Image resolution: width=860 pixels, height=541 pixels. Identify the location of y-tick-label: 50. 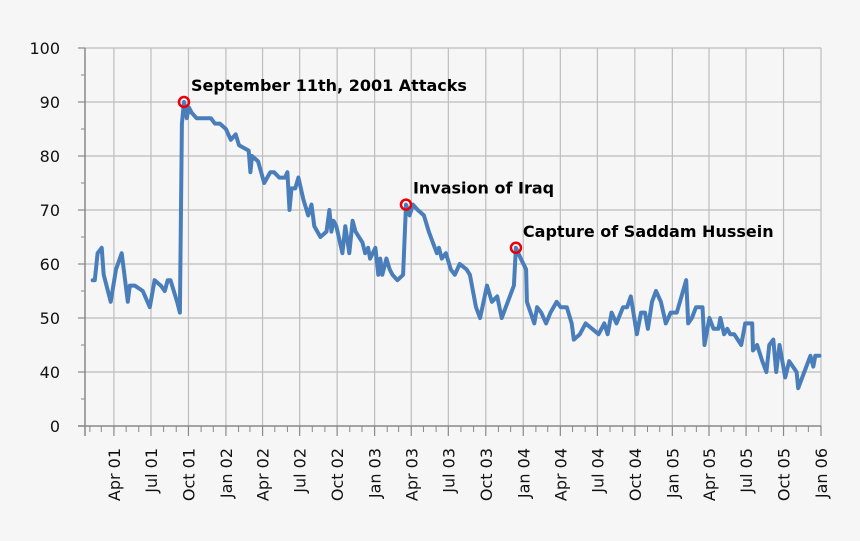
(50, 318).